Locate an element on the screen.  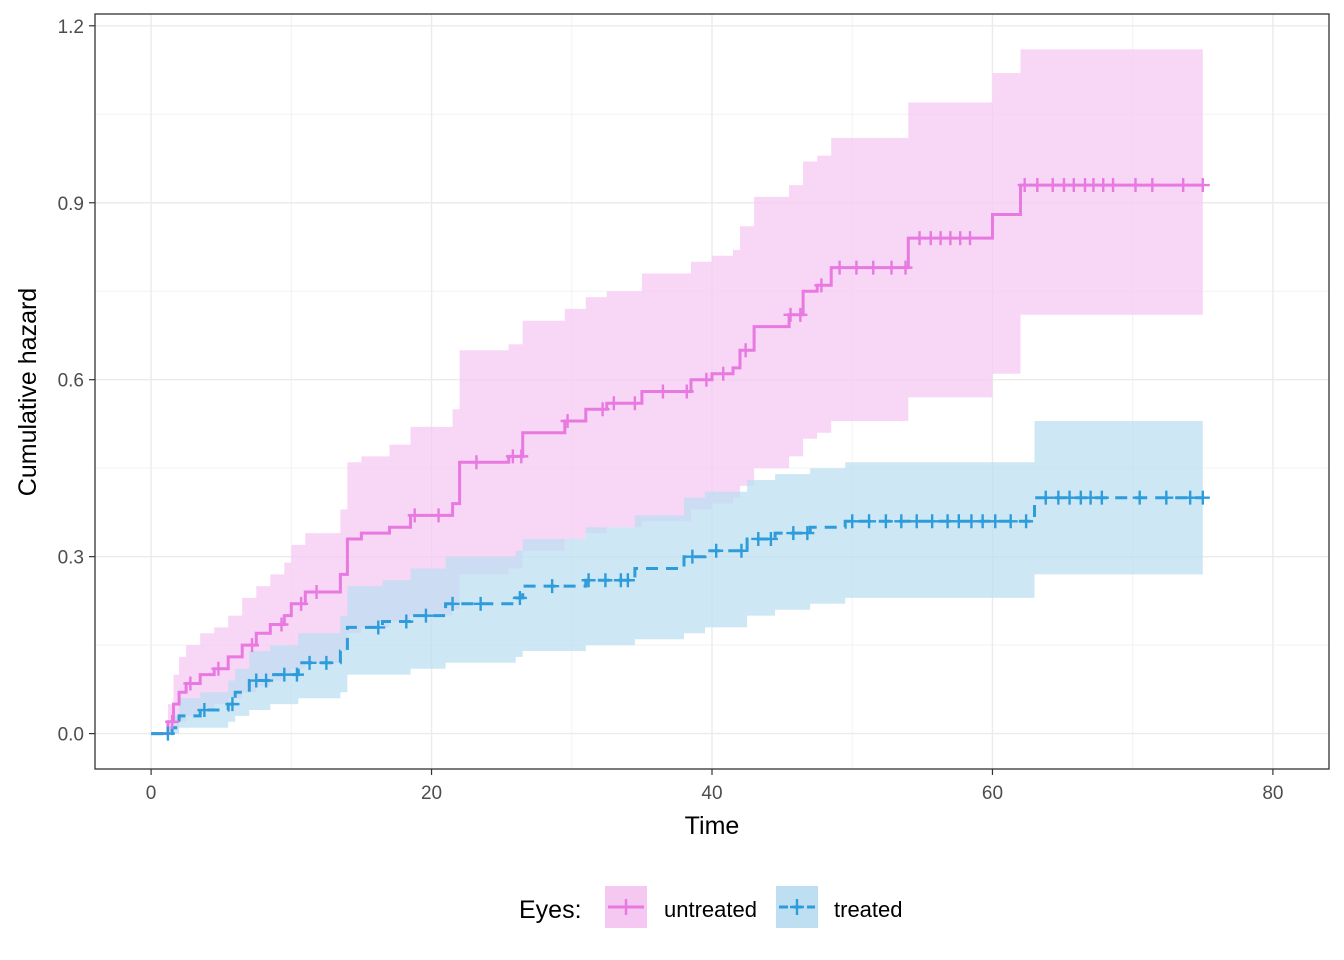
legend-censor-untreated is located at coordinates (626, 907).